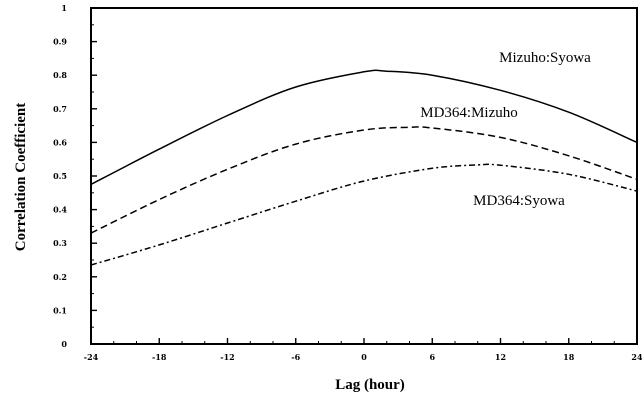  Describe the element at coordinates (91, 357) in the screenshot. I see `x-tick-label: -24` at that location.